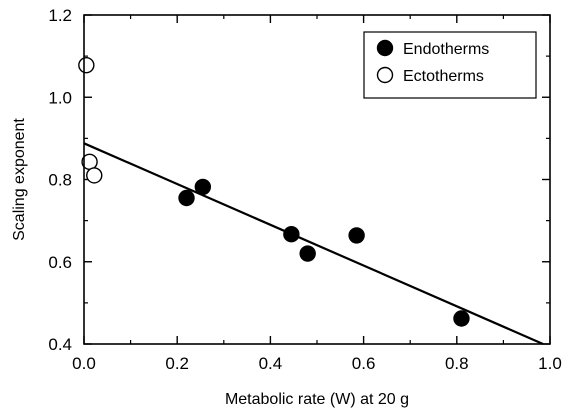 The image size is (573, 416). I want to click on x-tick-label: 0.2, so click(177, 363).